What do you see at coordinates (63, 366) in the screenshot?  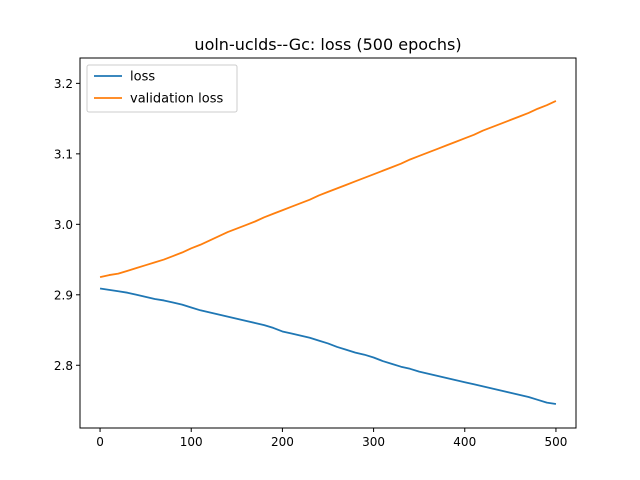 I see `y-tick-label: 2.8` at bounding box center [63, 366].